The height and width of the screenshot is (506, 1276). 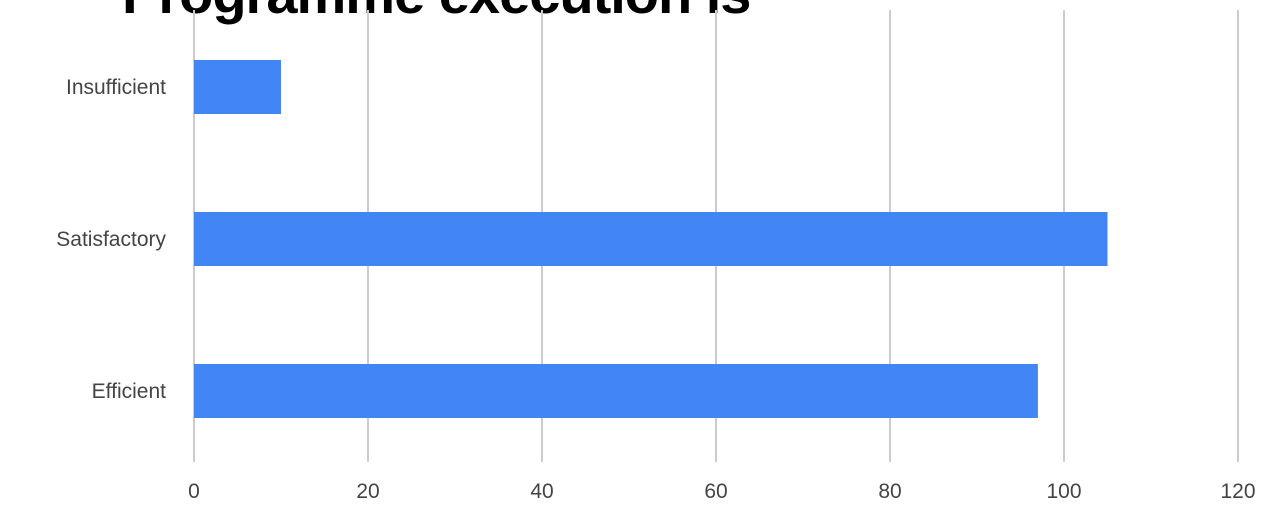 What do you see at coordinates (237, 87) in the screenshot?
I see `bar-insufficient` at bounding box center [237, 87].